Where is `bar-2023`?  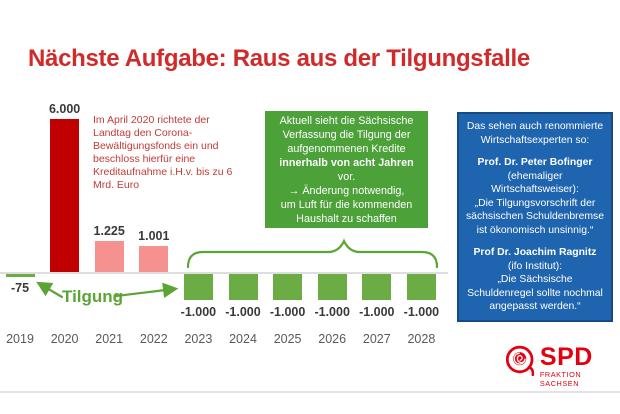
bar-2023 is located at coordinates (198, 287).